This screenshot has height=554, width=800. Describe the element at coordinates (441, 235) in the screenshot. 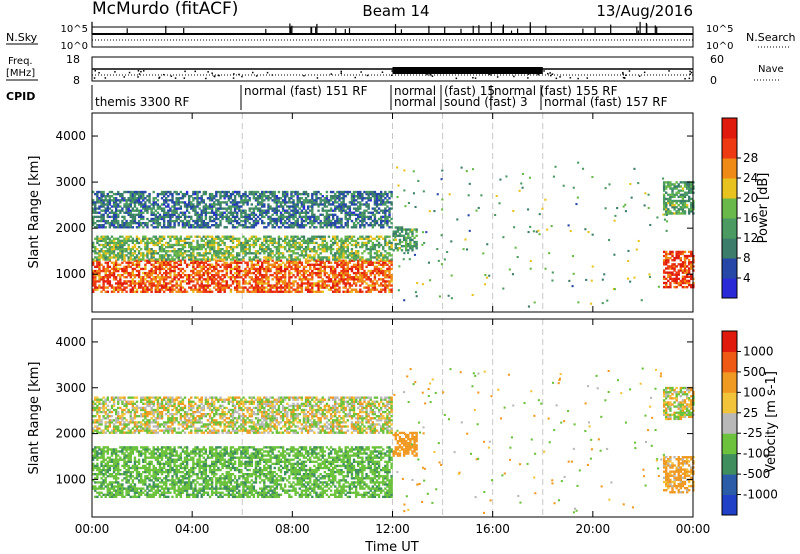

I see `sparse-cell` at that location.